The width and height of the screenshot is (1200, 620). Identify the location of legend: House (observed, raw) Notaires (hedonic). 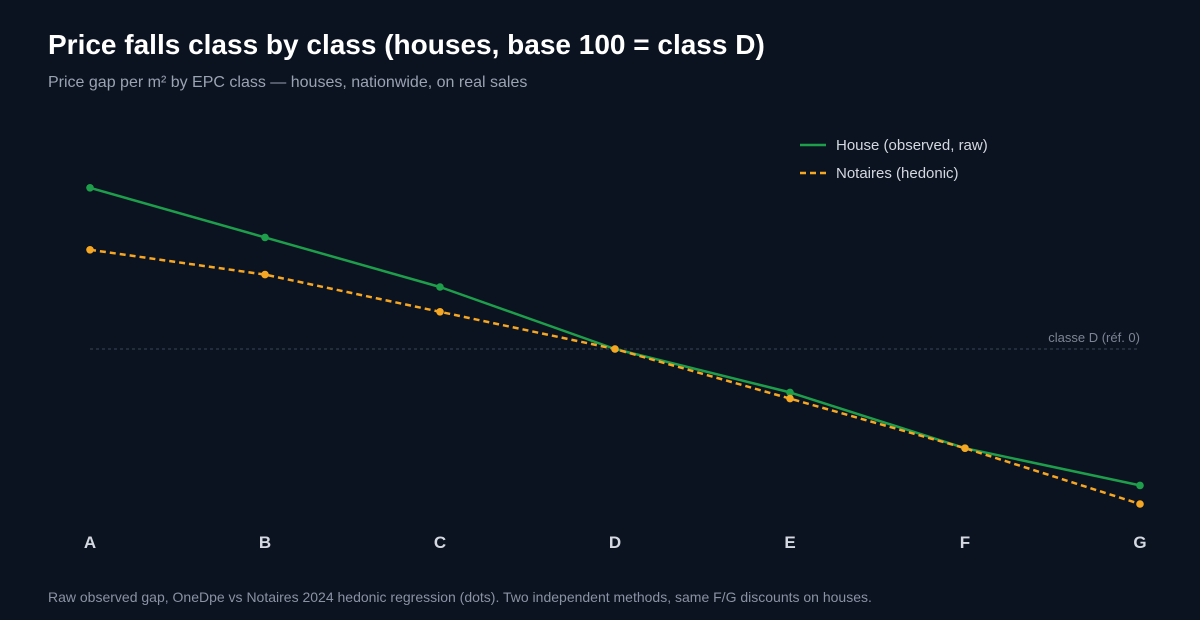
(894, 159).